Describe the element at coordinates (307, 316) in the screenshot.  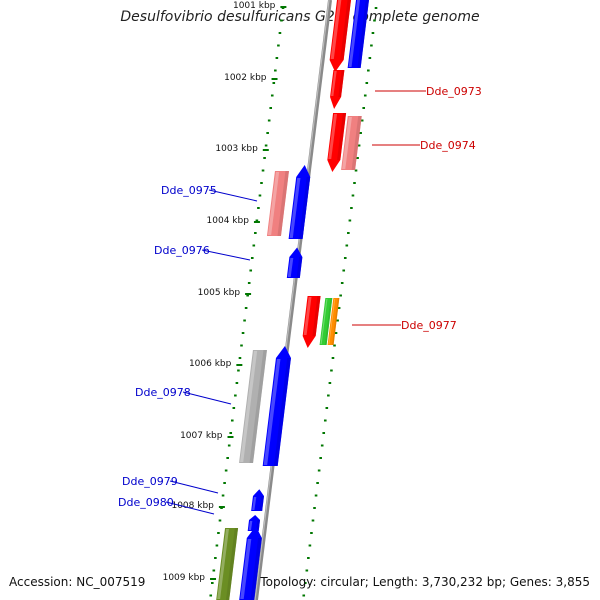
I see `gene-dde-0977a-arrow-shade` at that location.